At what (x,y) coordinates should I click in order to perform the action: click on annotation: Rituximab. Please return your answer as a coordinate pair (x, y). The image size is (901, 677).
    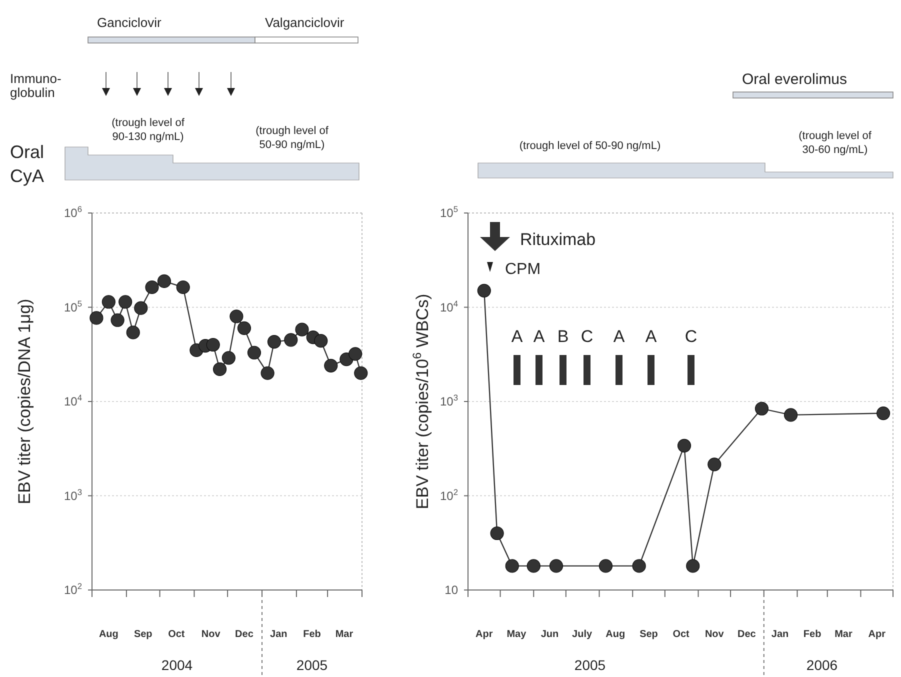
    Looking at the image, I should click on (558, 239).